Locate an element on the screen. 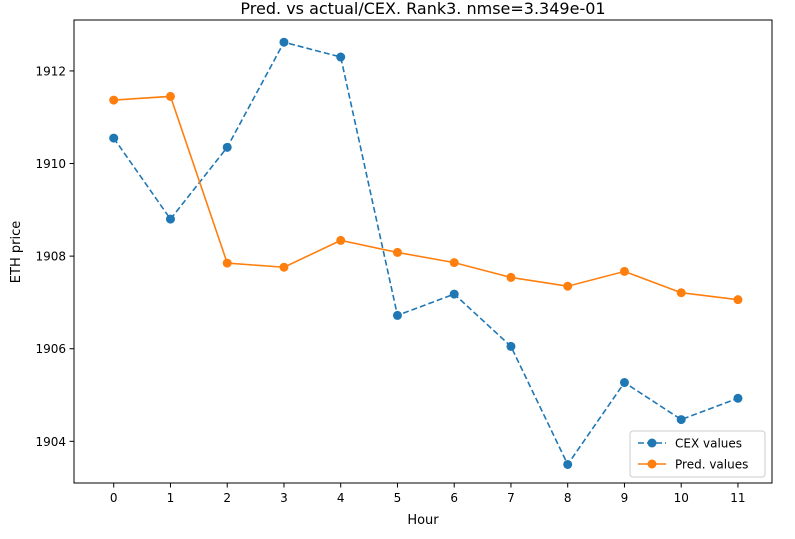 This screenshot has width=795, height=539. x-tick-label: 8 is located at coordinates (568, 498).